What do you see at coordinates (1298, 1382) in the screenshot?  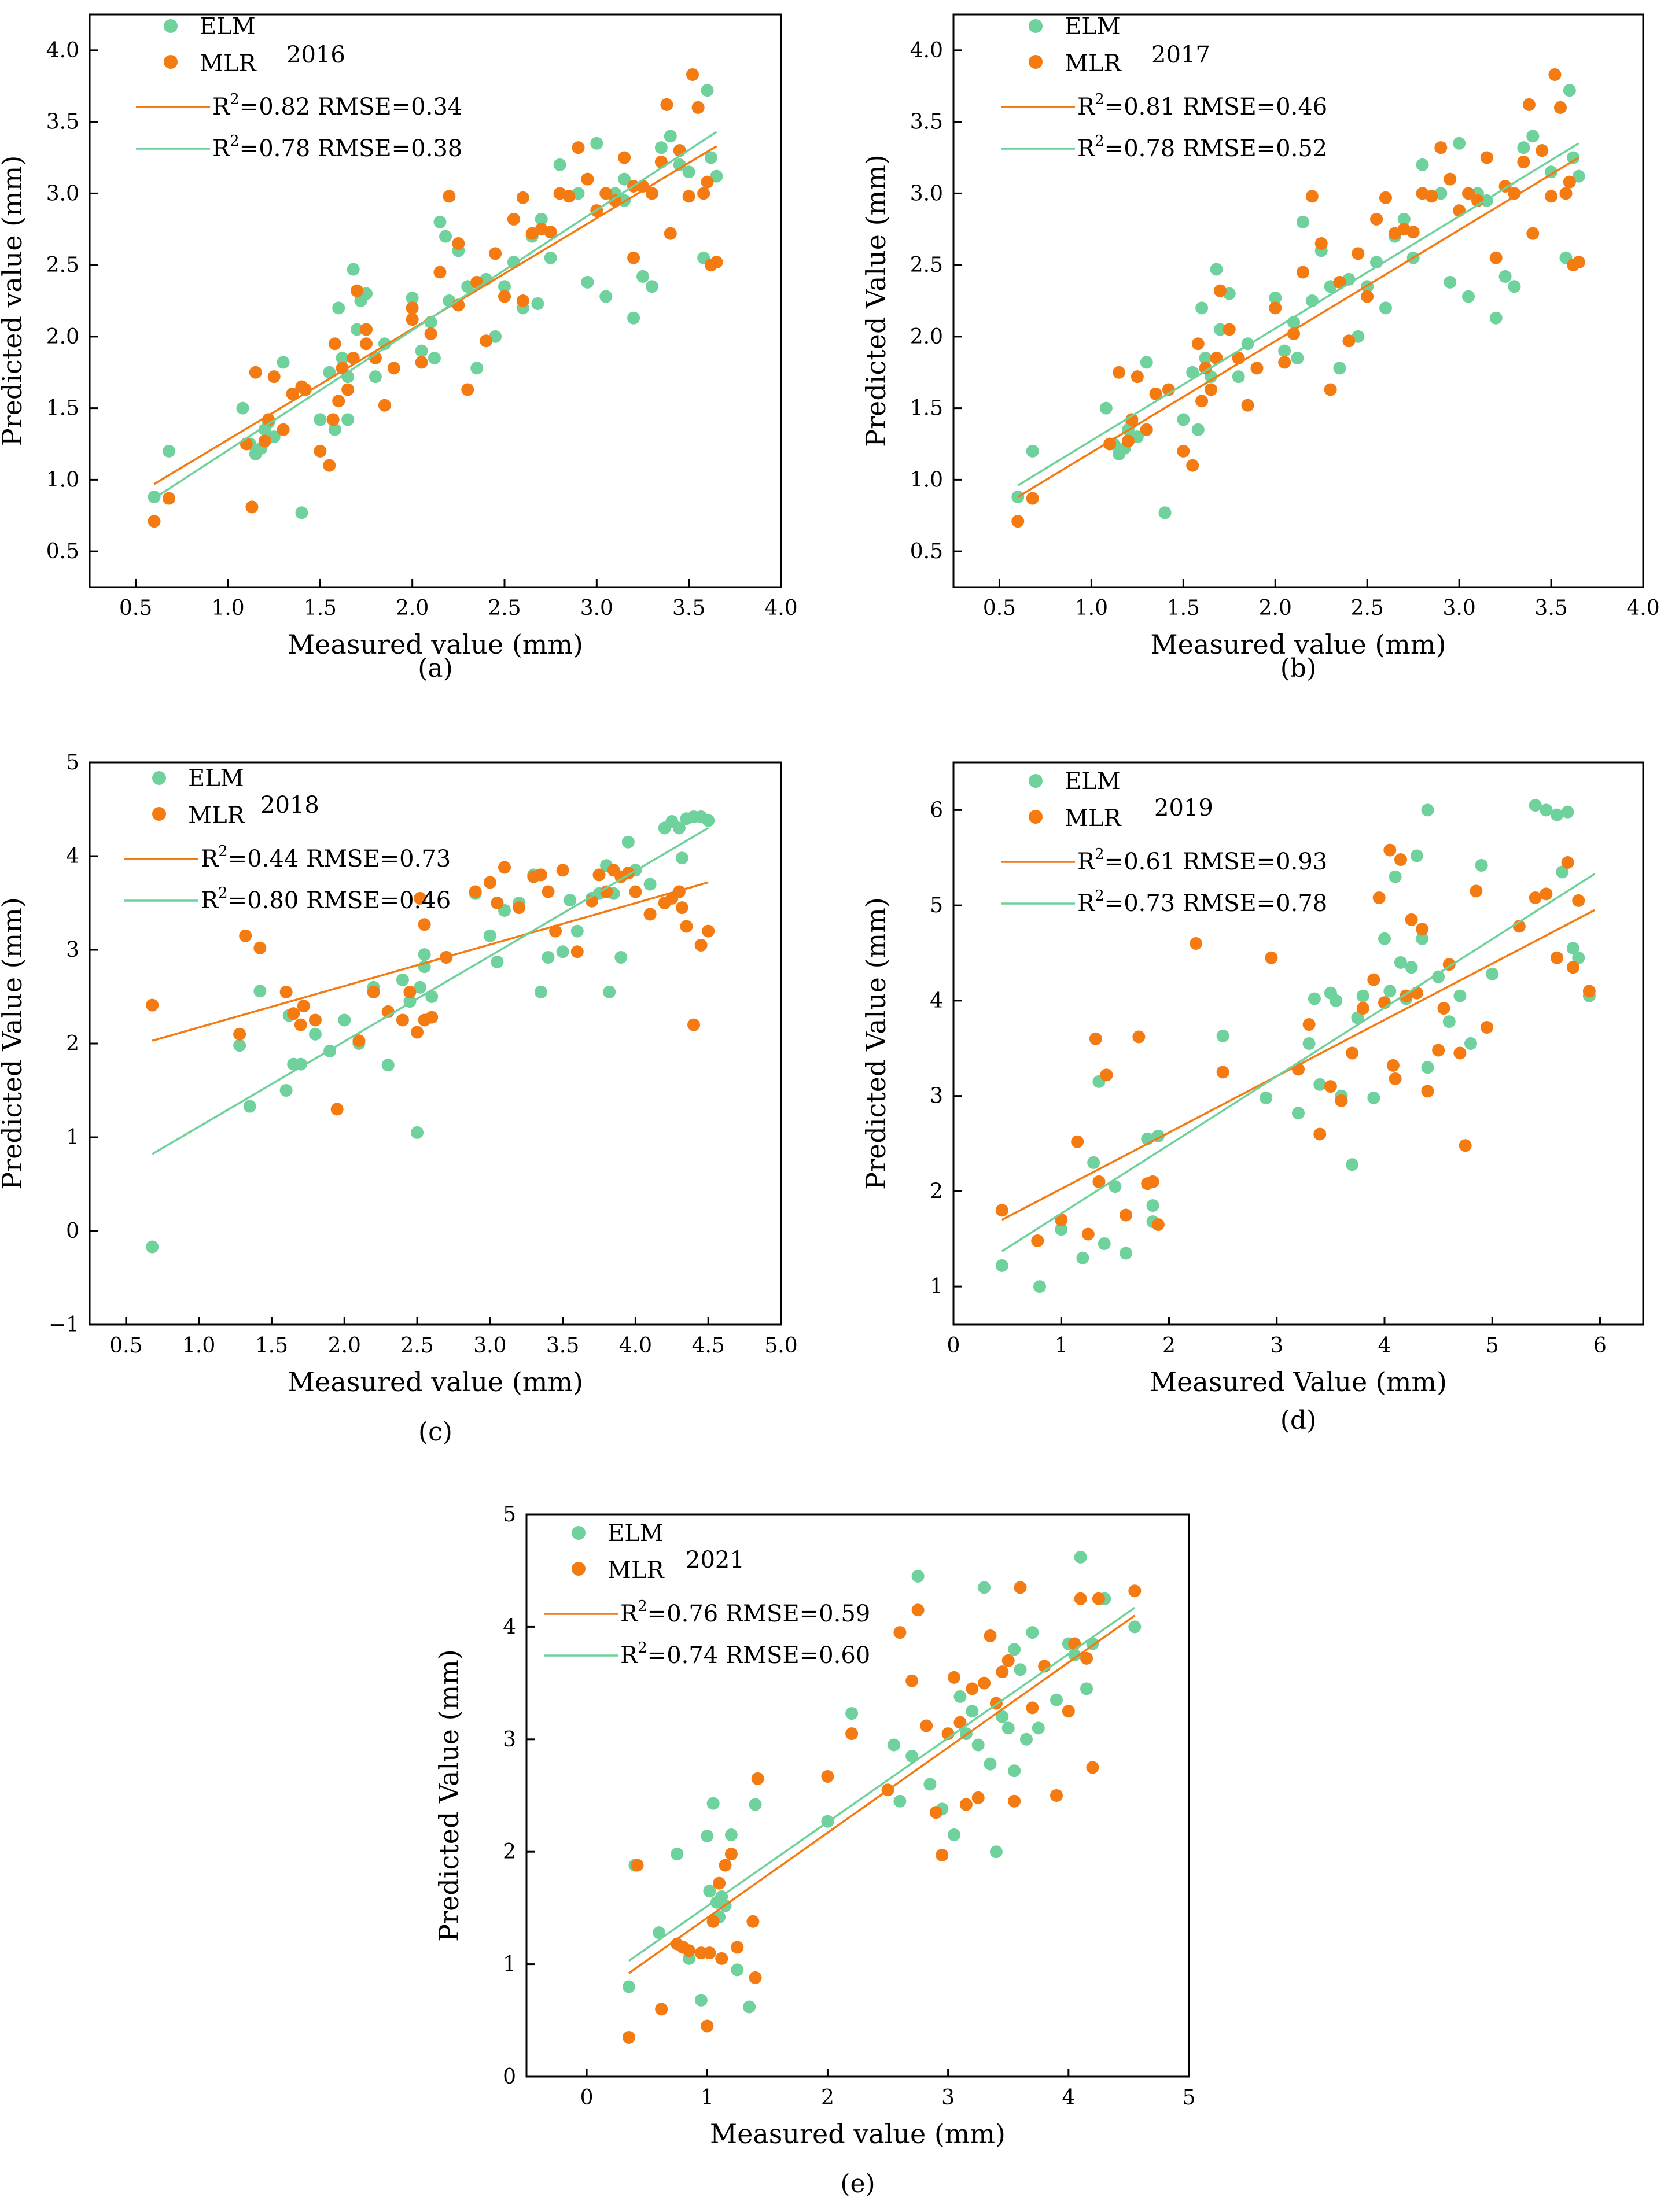 I see `x-axis-label: Measured Value (mm)` at bounding box center [1298, 1382].